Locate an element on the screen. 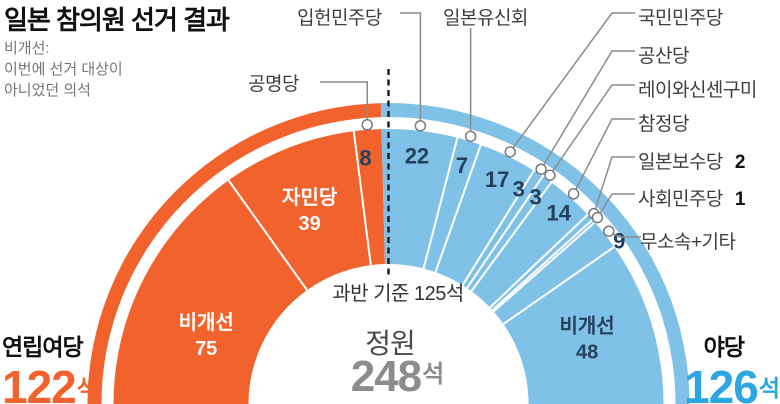 Image resolution: width=780 pixels, height=404 pixels. leader-dot-레이와신센구미 is located at coordinates (550, 175).